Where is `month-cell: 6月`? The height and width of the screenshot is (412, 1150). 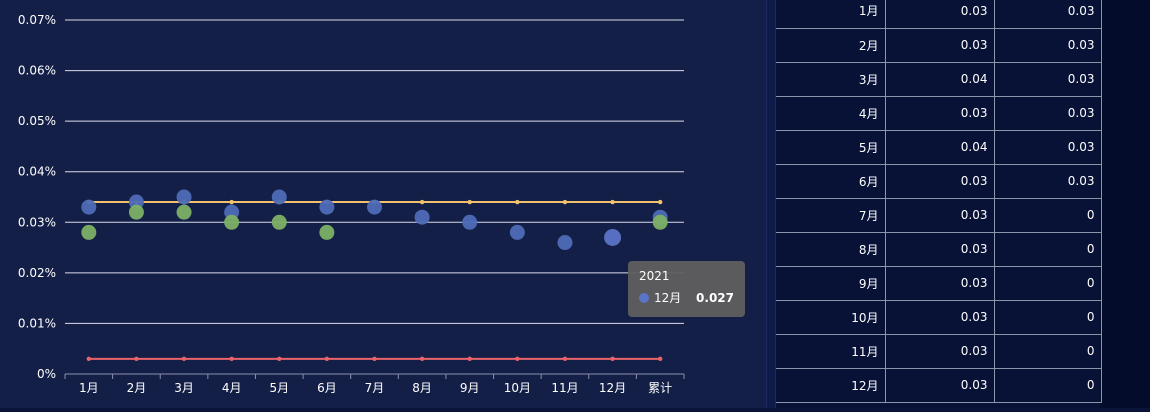
month-cell: 6月 is located at coordinates (831, 181).